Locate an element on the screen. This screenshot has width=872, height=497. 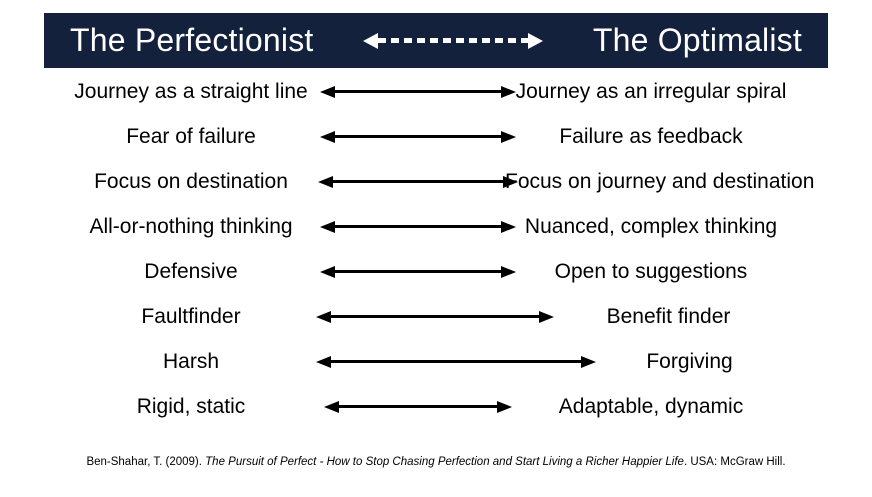
optimalist-title: The Optimalist is located at coordinates (697, 40).